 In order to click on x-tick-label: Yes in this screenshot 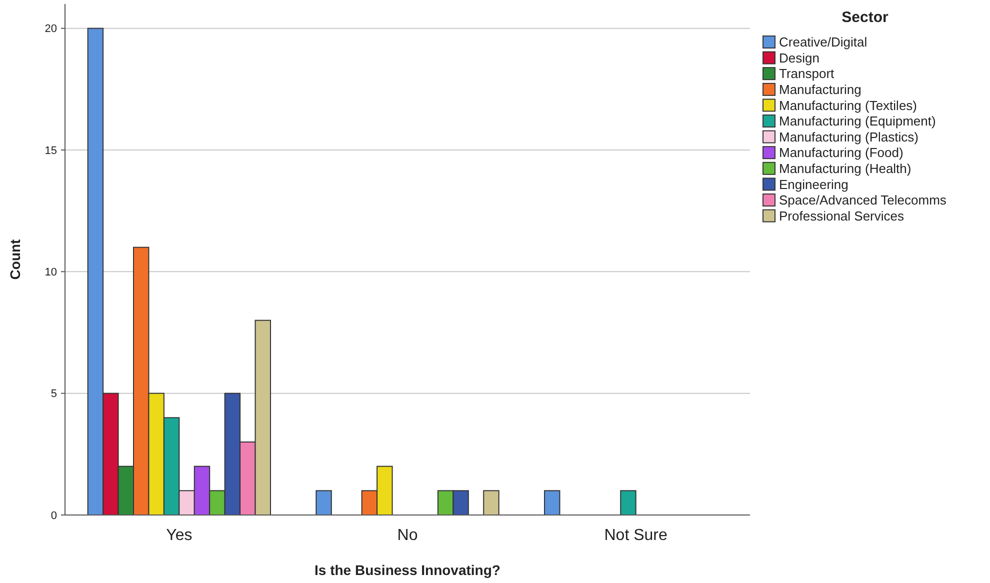, I will do `click(179, 535)`.